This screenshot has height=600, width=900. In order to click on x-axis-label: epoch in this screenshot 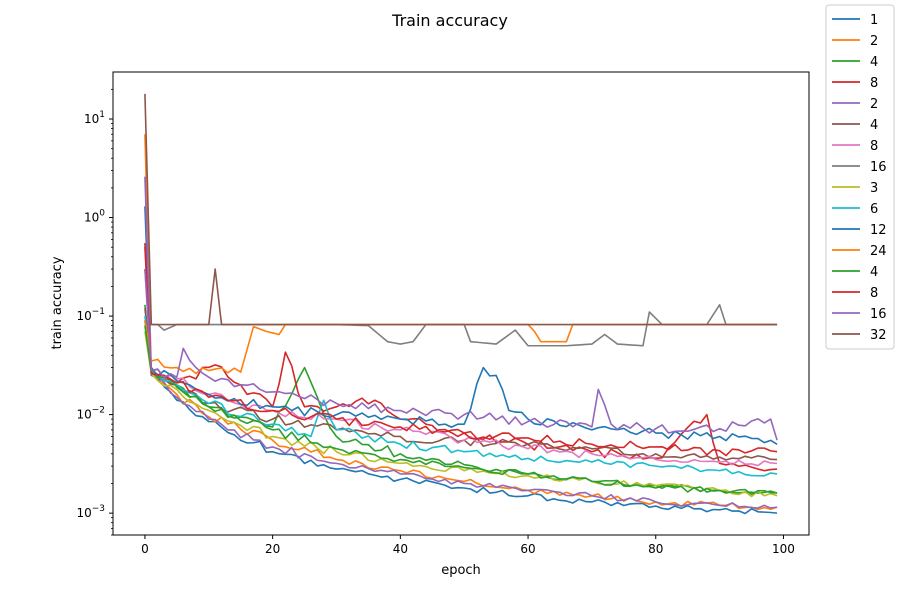, I will do `click(461, 570)`.